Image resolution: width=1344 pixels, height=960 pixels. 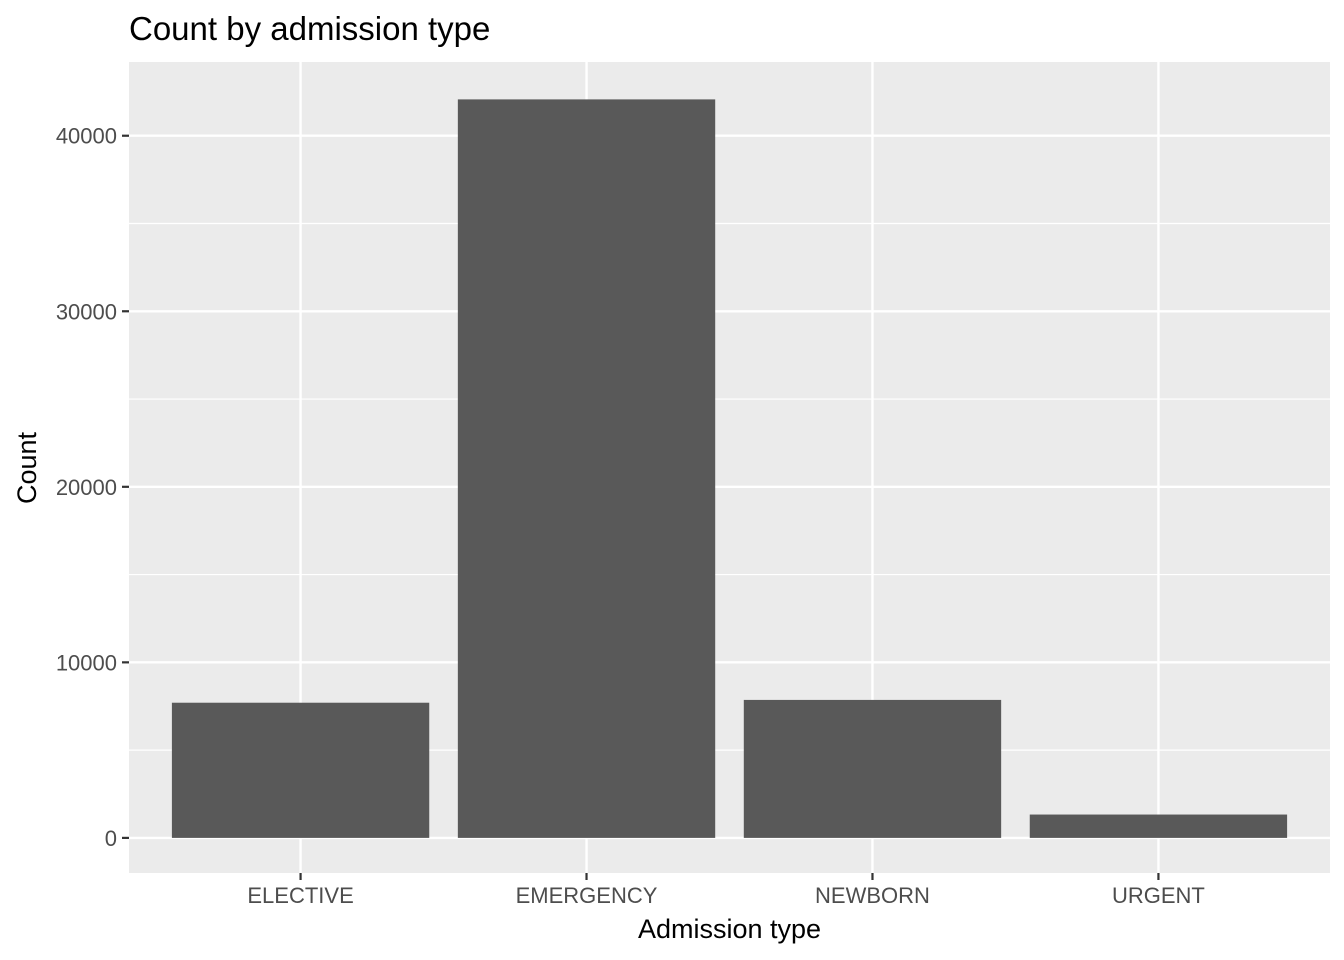 I want to click on bar-newborn, so click(x=872, y=768).